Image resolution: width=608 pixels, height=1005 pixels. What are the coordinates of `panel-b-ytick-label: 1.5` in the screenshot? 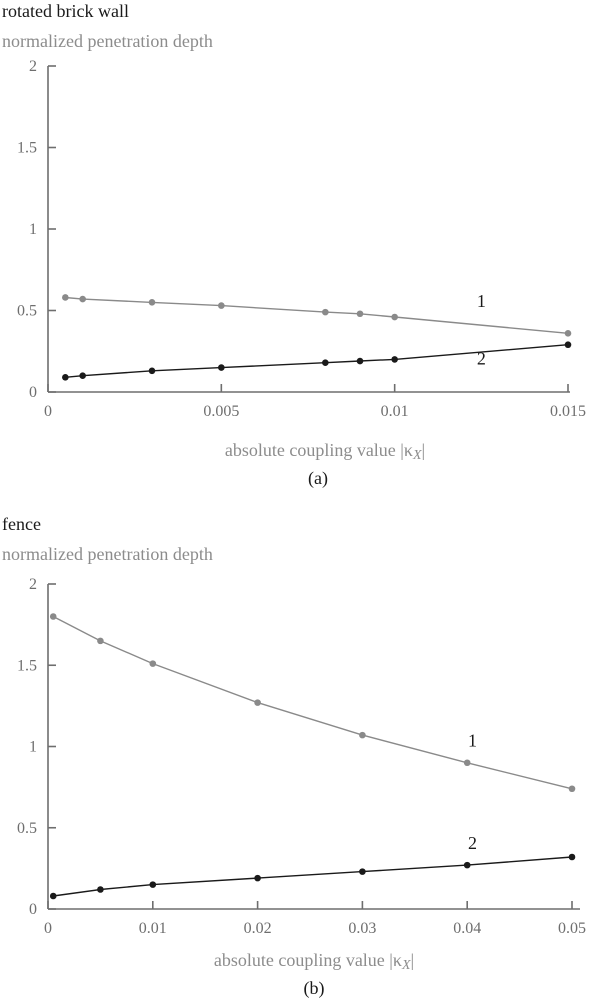 It's located at (27, 665).